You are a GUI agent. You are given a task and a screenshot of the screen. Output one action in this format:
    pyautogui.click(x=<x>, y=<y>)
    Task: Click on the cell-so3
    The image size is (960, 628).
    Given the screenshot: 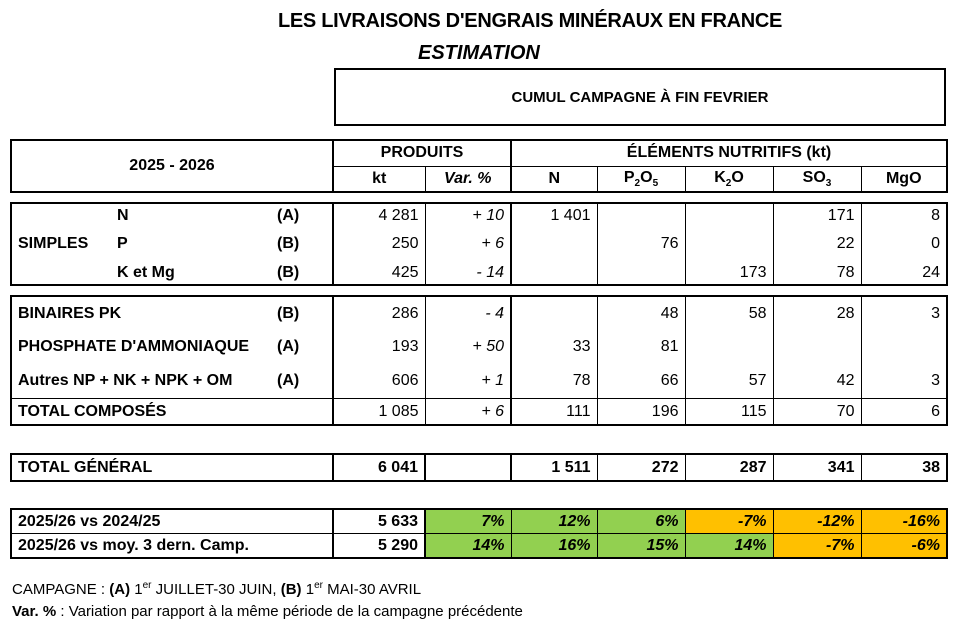 What is the action you would take?
    pyautogui.click(x=817, y=347)
    